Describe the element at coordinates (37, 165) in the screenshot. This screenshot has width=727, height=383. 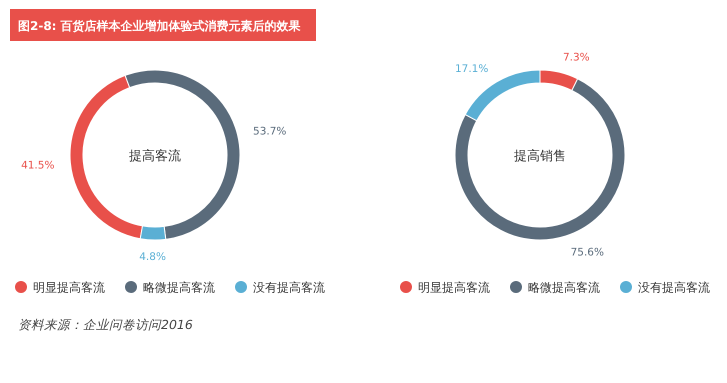
I see `data-label: 41.5%` at that location.